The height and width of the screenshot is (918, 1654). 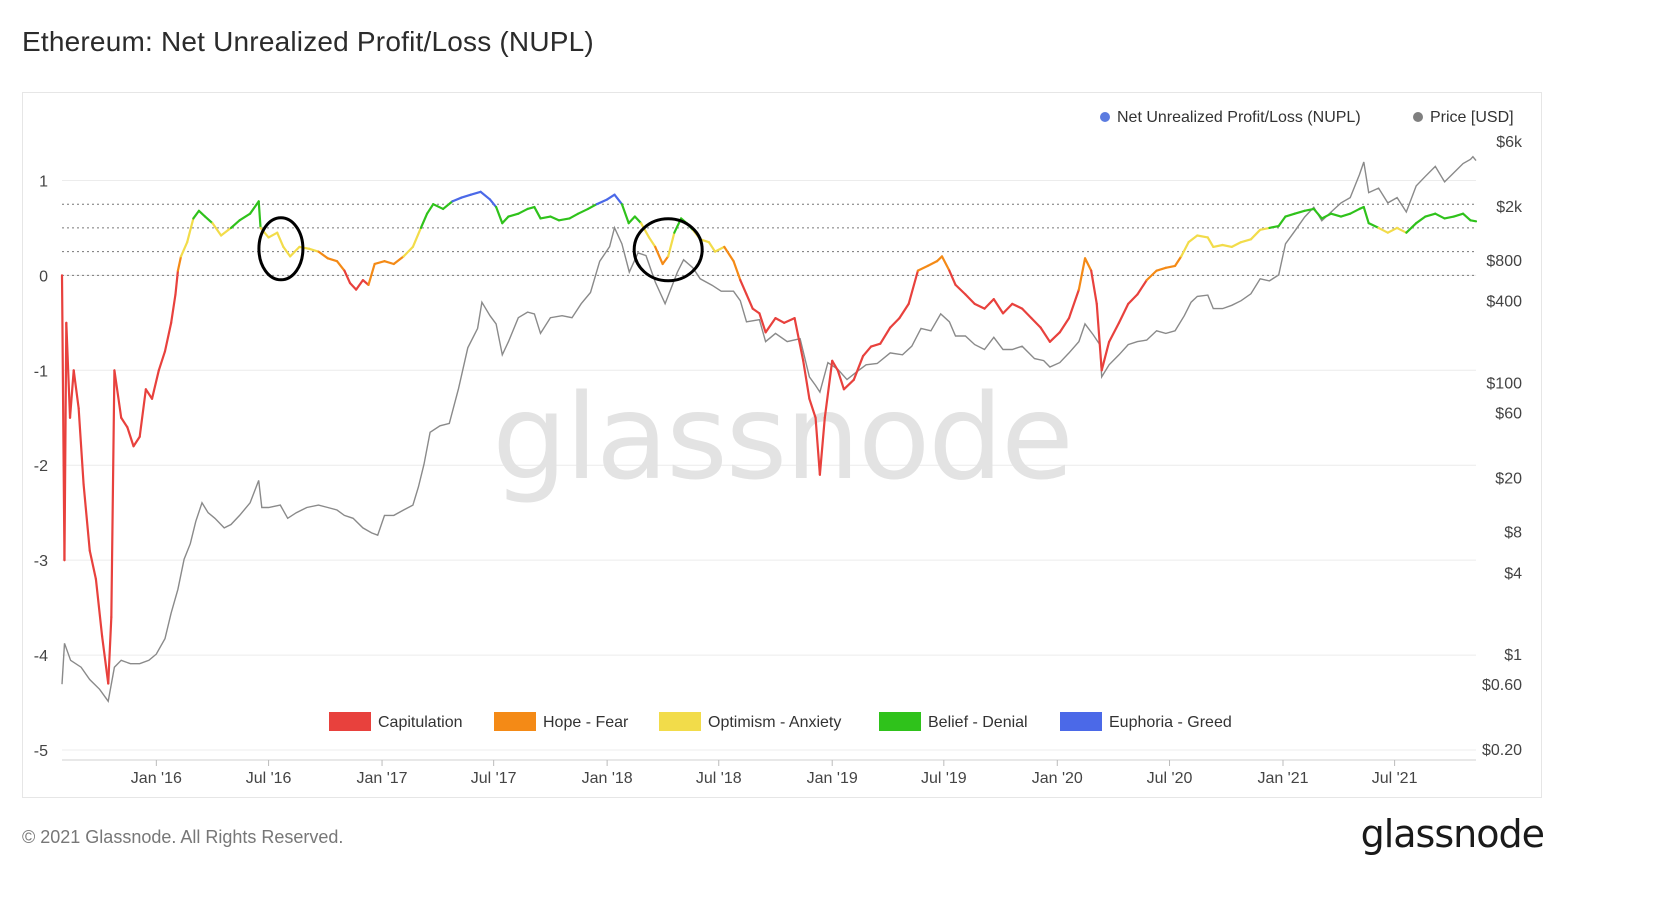 I want to click on y-right-tick-label: $60, so click(x=1508, y=414).